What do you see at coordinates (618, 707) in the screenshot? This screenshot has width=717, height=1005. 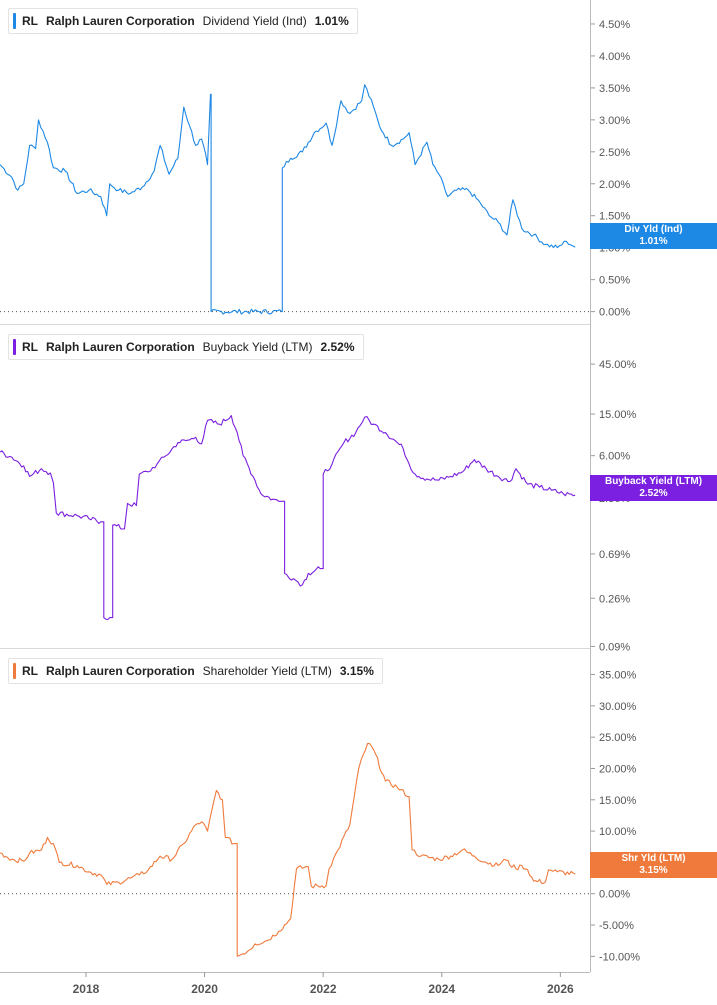 I see `y-tick-label: 30.00%` at bounding box center [618, 707].